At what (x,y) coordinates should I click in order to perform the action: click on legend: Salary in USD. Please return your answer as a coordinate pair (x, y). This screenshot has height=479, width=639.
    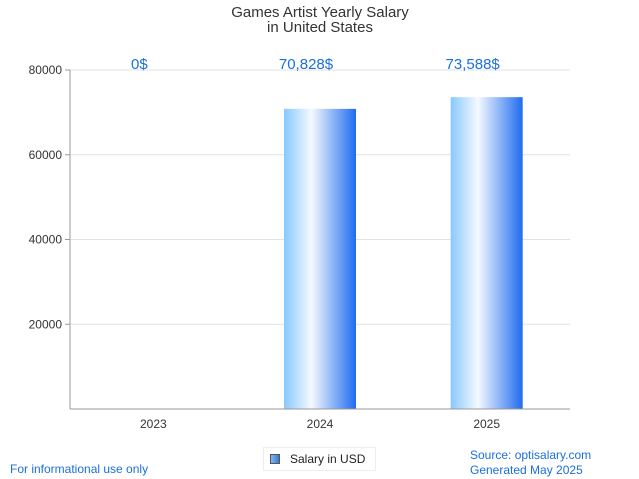
    Looking at the image, I should click on (320, 459).